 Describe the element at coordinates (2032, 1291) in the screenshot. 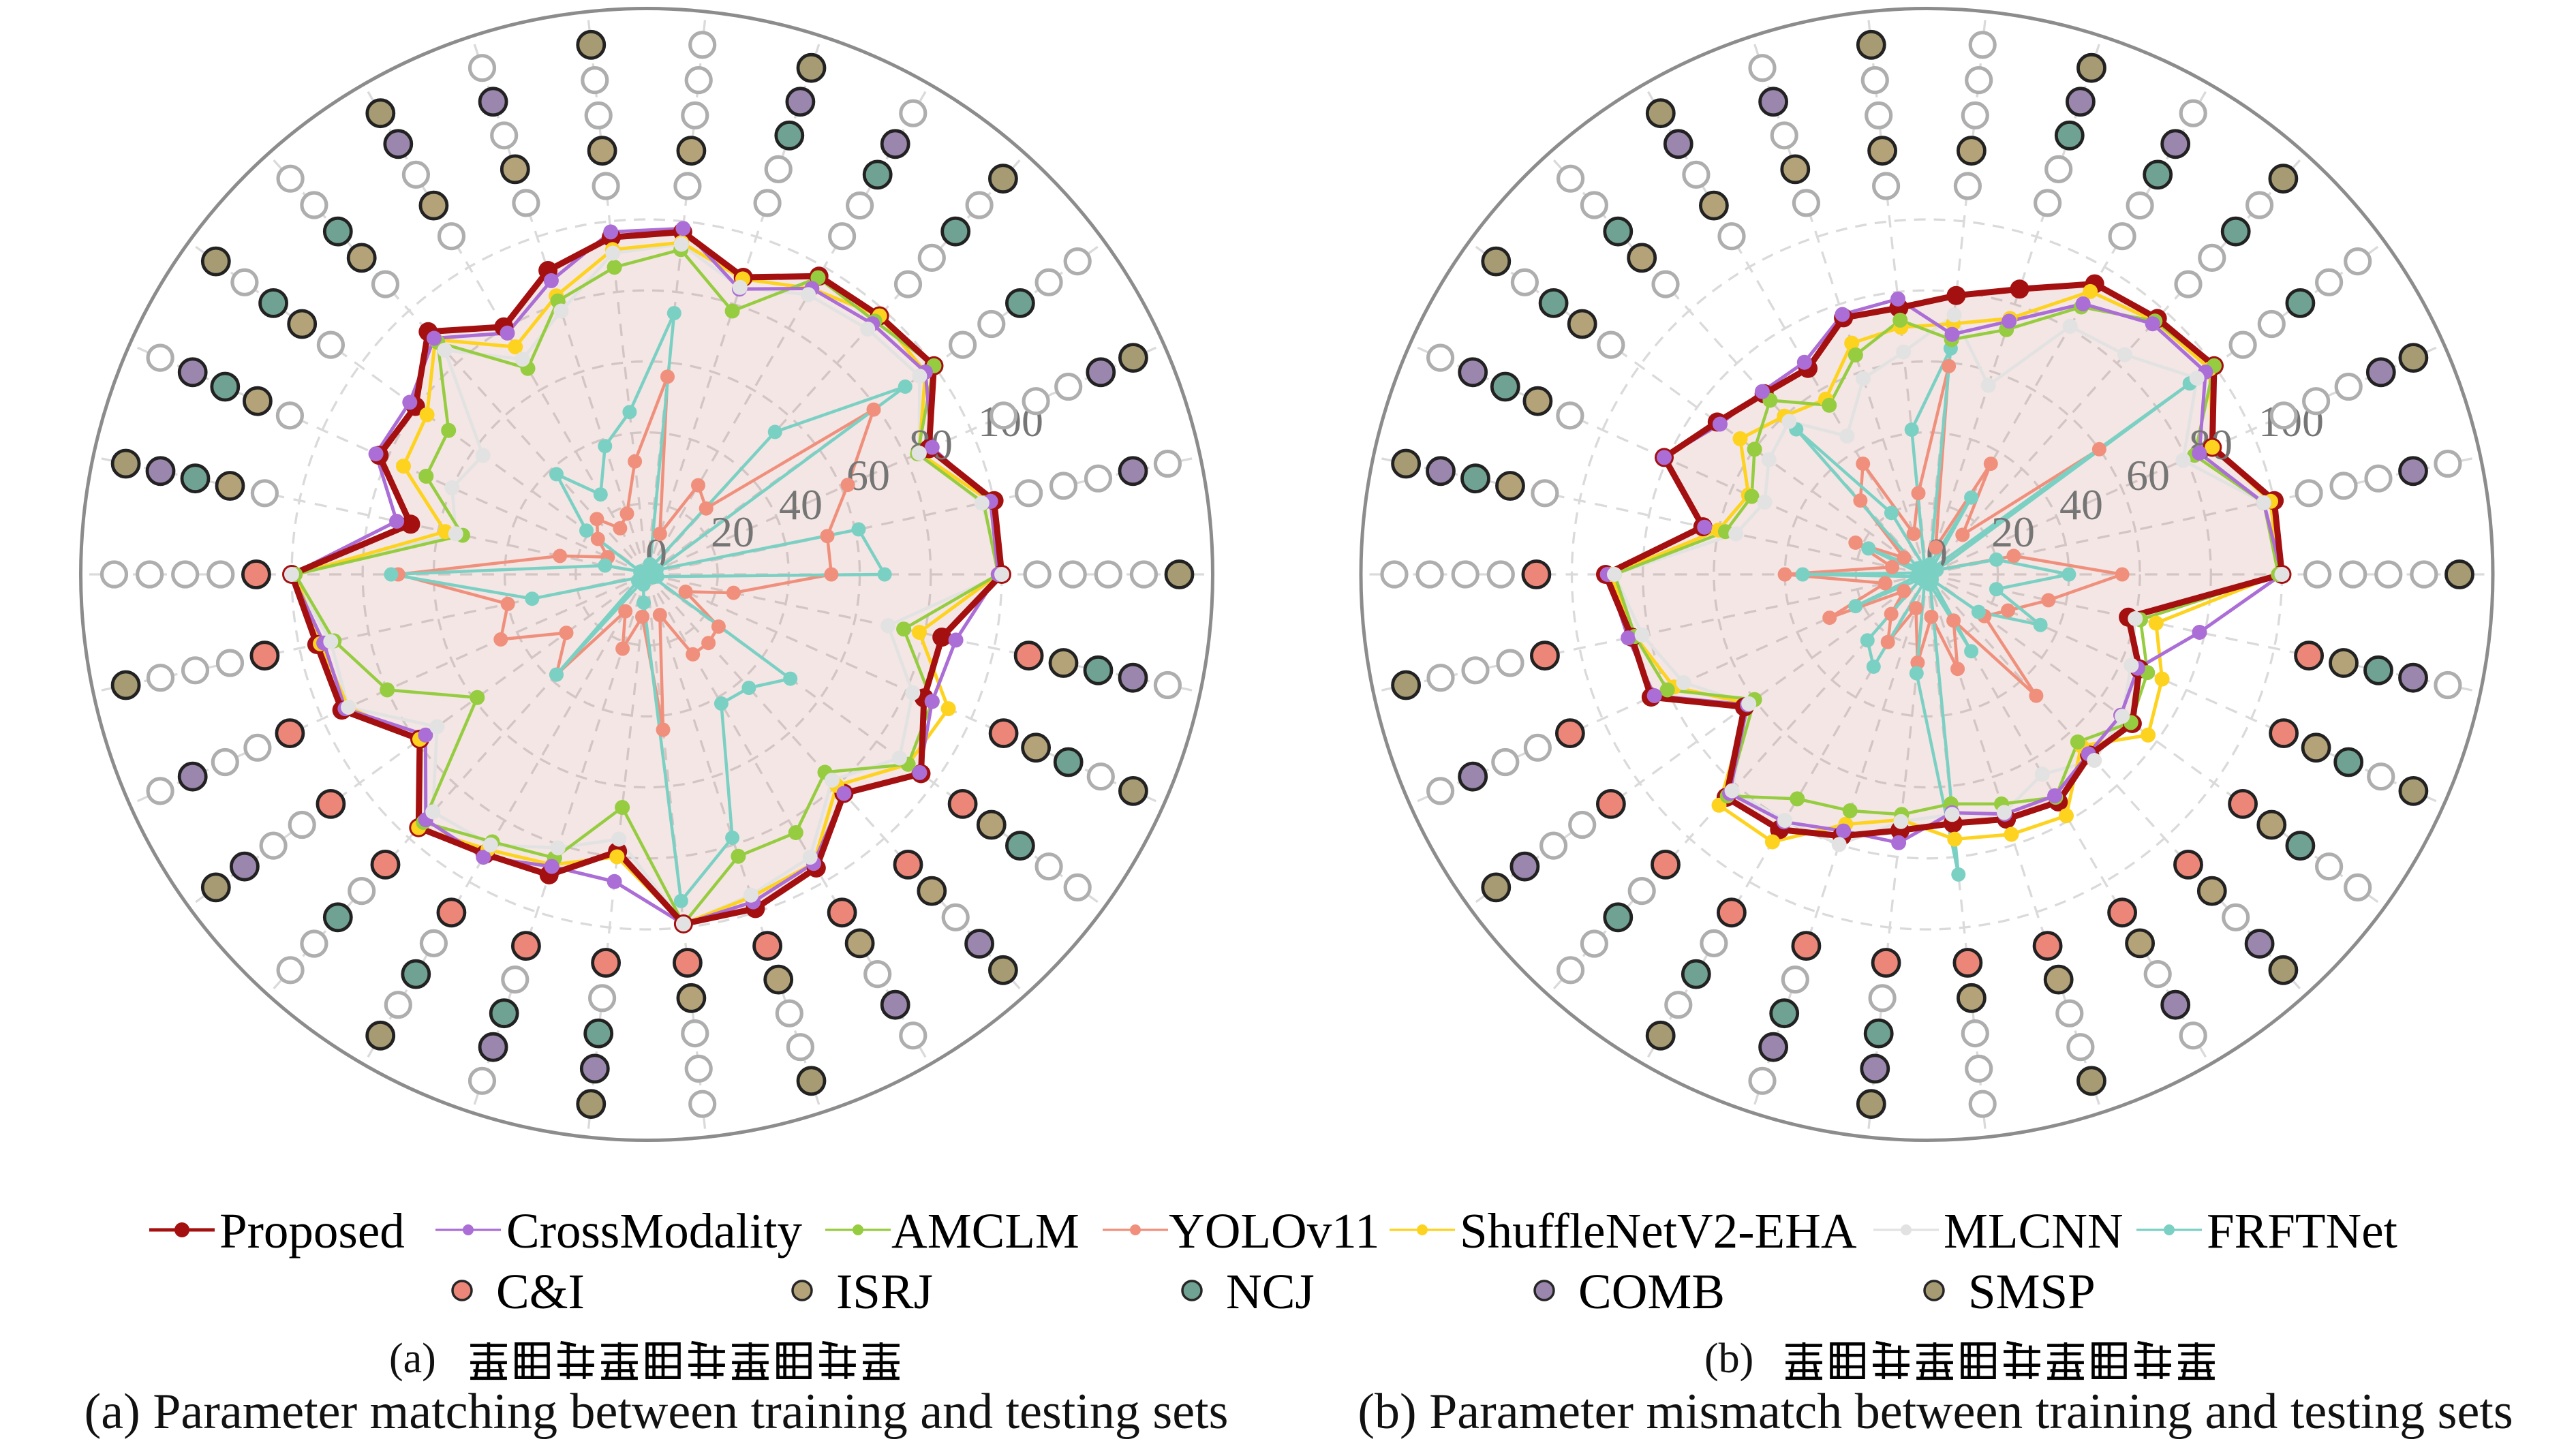

I see `svg-text: SMSP` at that location.